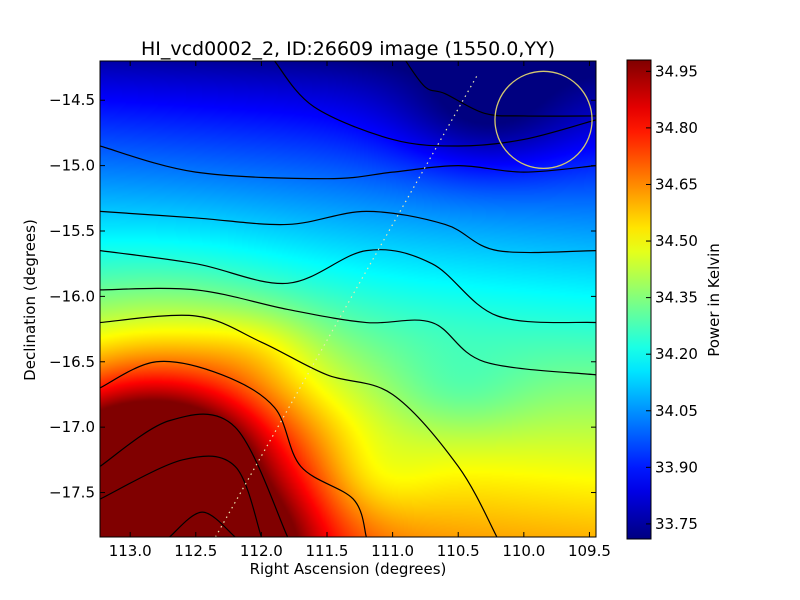  What do you see at coordinates (261, 551) in the screenshot?
I see `x-tick-label: 112.0` at bounding box center [261, 551].